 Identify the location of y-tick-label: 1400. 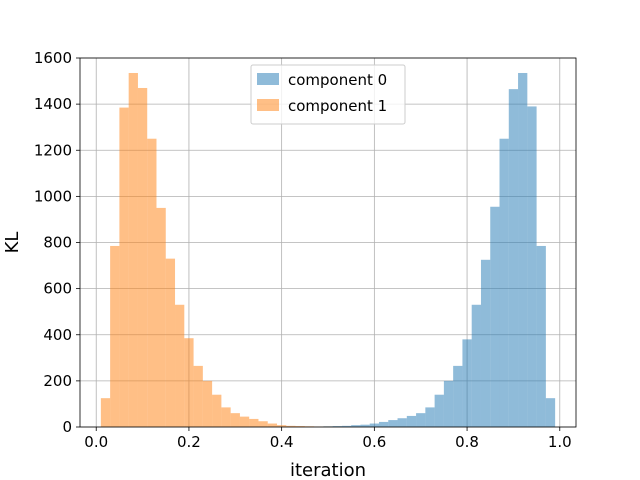
(53, 104).